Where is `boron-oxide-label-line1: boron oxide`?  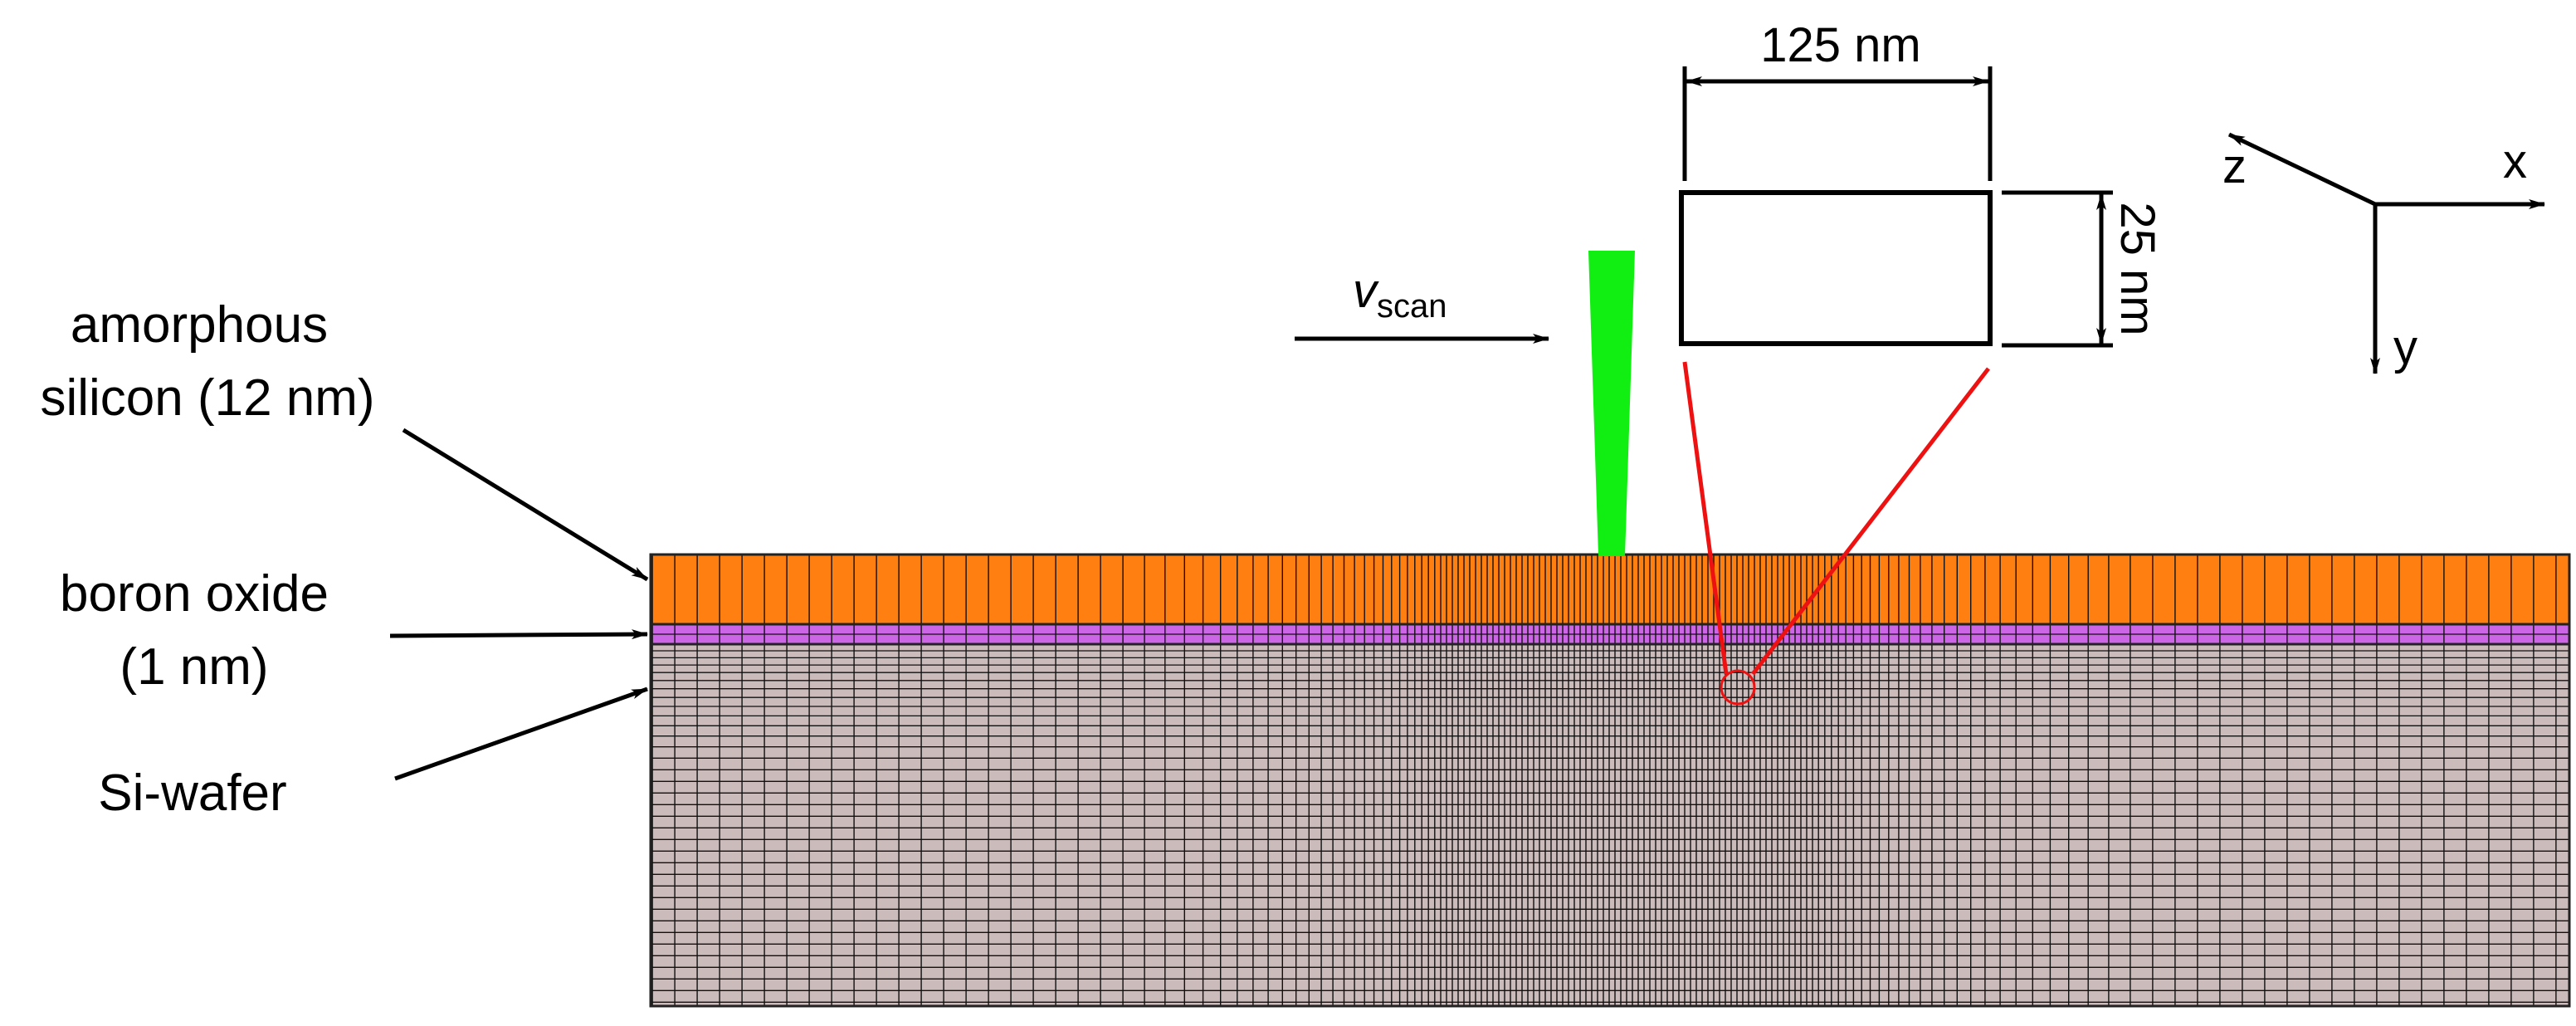
boron-oxide-label-line1: boron oxide is located at coordinates (194, 594).